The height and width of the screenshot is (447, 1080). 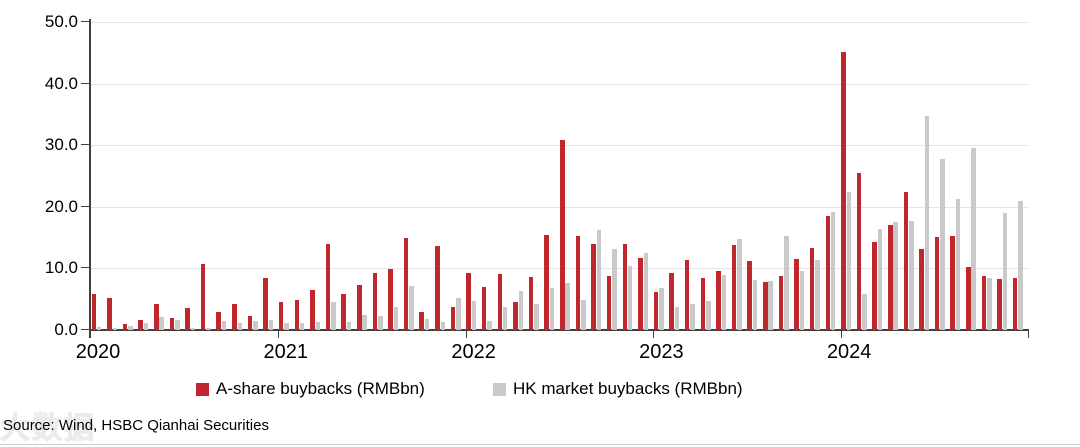 What do you see at coordinates (202, 389) in the screenshot?
I see `a-share-legend-swatch` at bounding box center [202, 389].